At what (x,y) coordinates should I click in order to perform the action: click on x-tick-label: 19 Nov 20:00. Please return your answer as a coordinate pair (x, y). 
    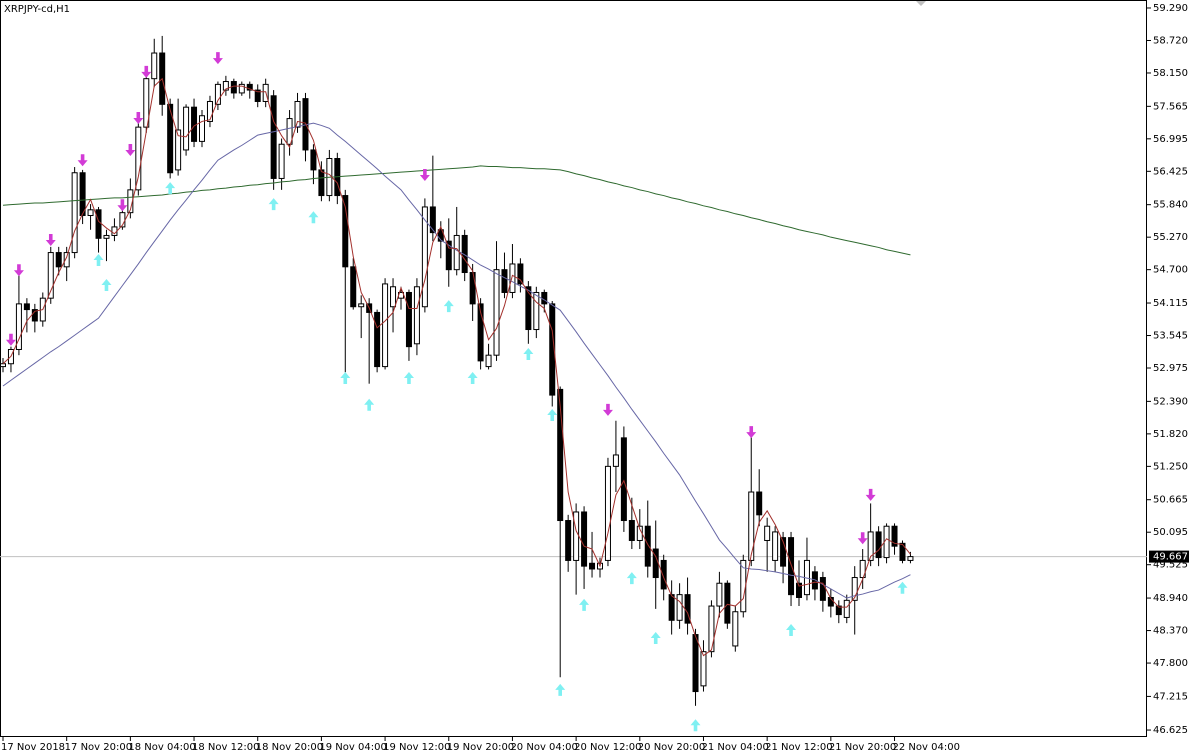
    Looking at the image, I should click on (480, 747).